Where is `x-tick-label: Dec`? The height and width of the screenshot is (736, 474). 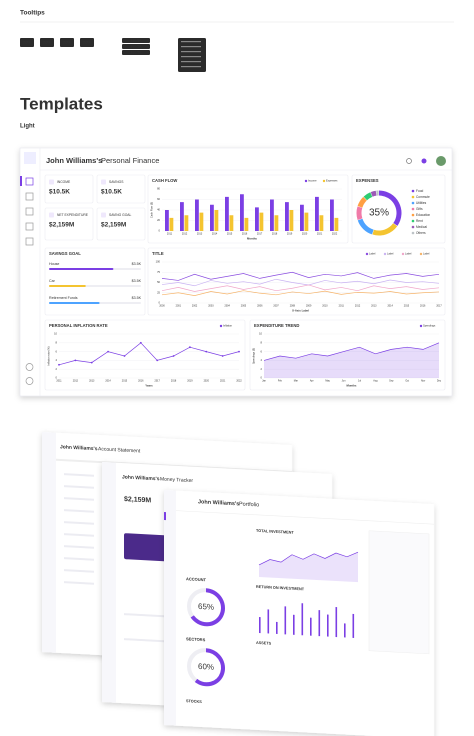 x-tick-label: Dec is located at coordinates (439, 381).